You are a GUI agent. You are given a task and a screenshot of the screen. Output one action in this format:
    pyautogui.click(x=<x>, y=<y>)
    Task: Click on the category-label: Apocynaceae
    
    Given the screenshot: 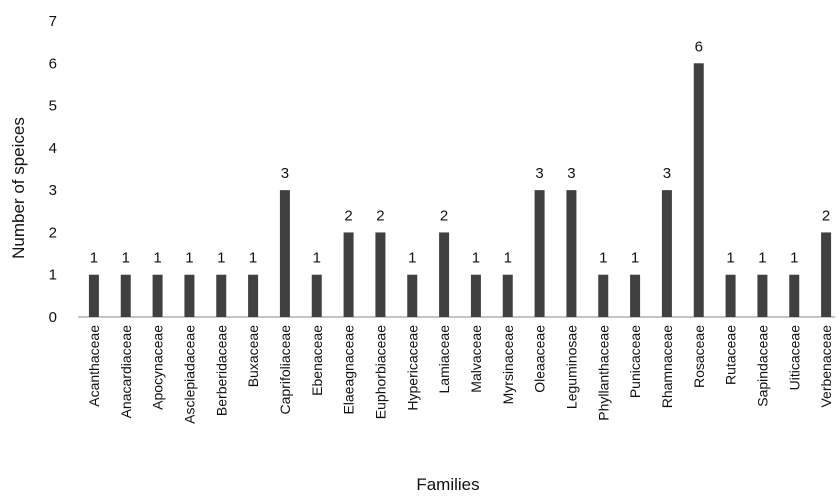 What is the action you would take?
    pyautogui.click(x=158, y=367)
    